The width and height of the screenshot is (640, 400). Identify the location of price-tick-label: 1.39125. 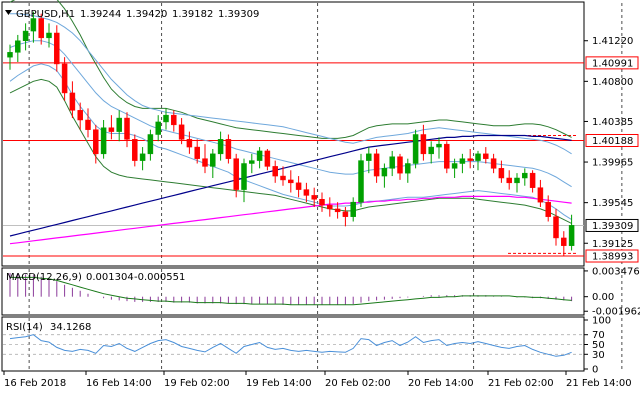
(612, 244).